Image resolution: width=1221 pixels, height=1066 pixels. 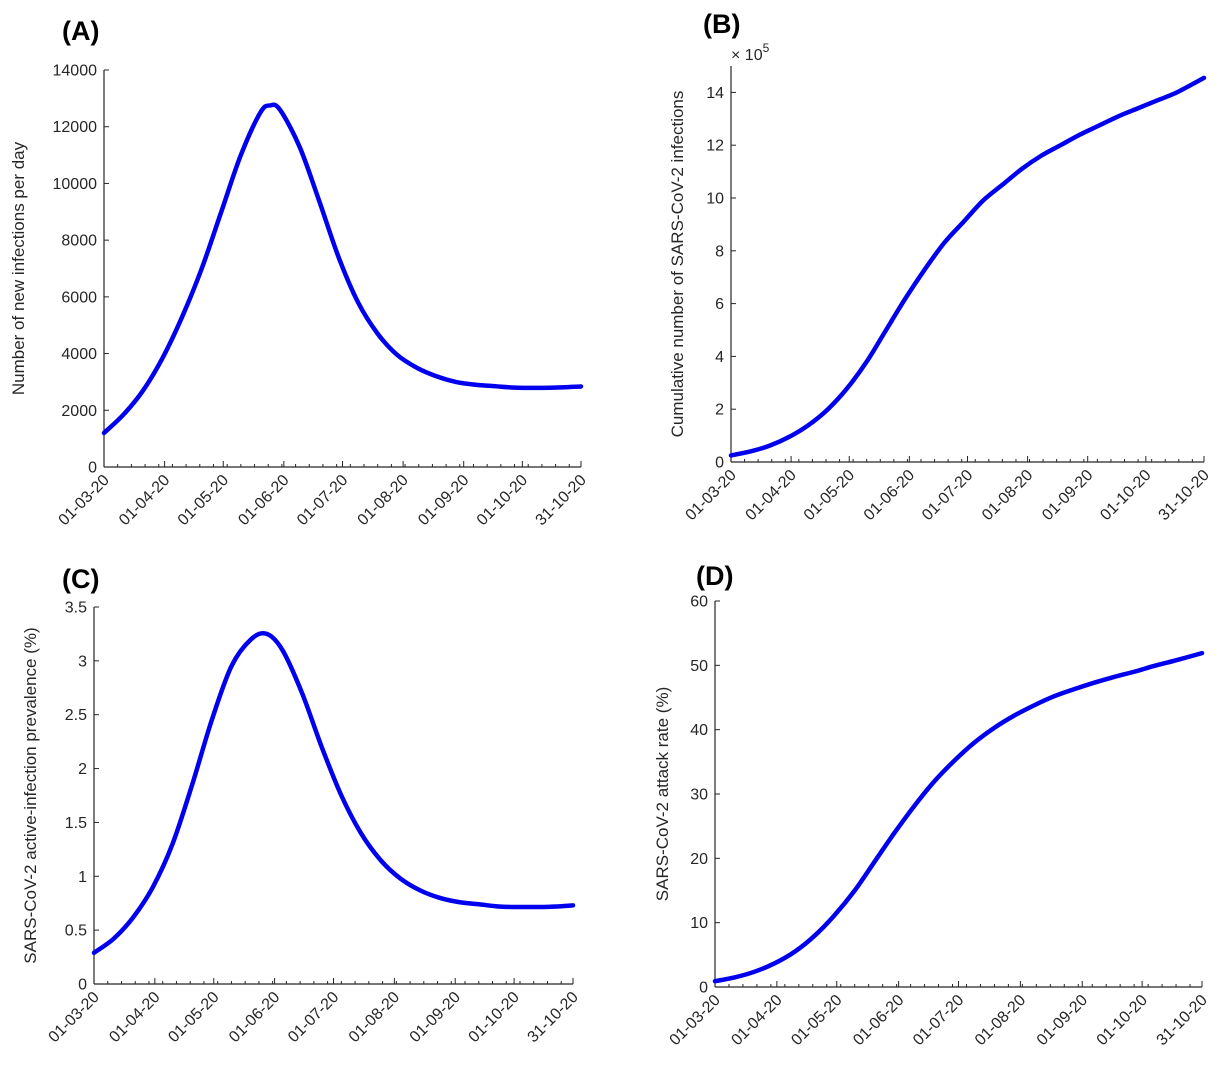 What do you see at coordinates (80, 579) in the screenshot?
I see `panel-label: (C)` at bounding box center [80, 579].